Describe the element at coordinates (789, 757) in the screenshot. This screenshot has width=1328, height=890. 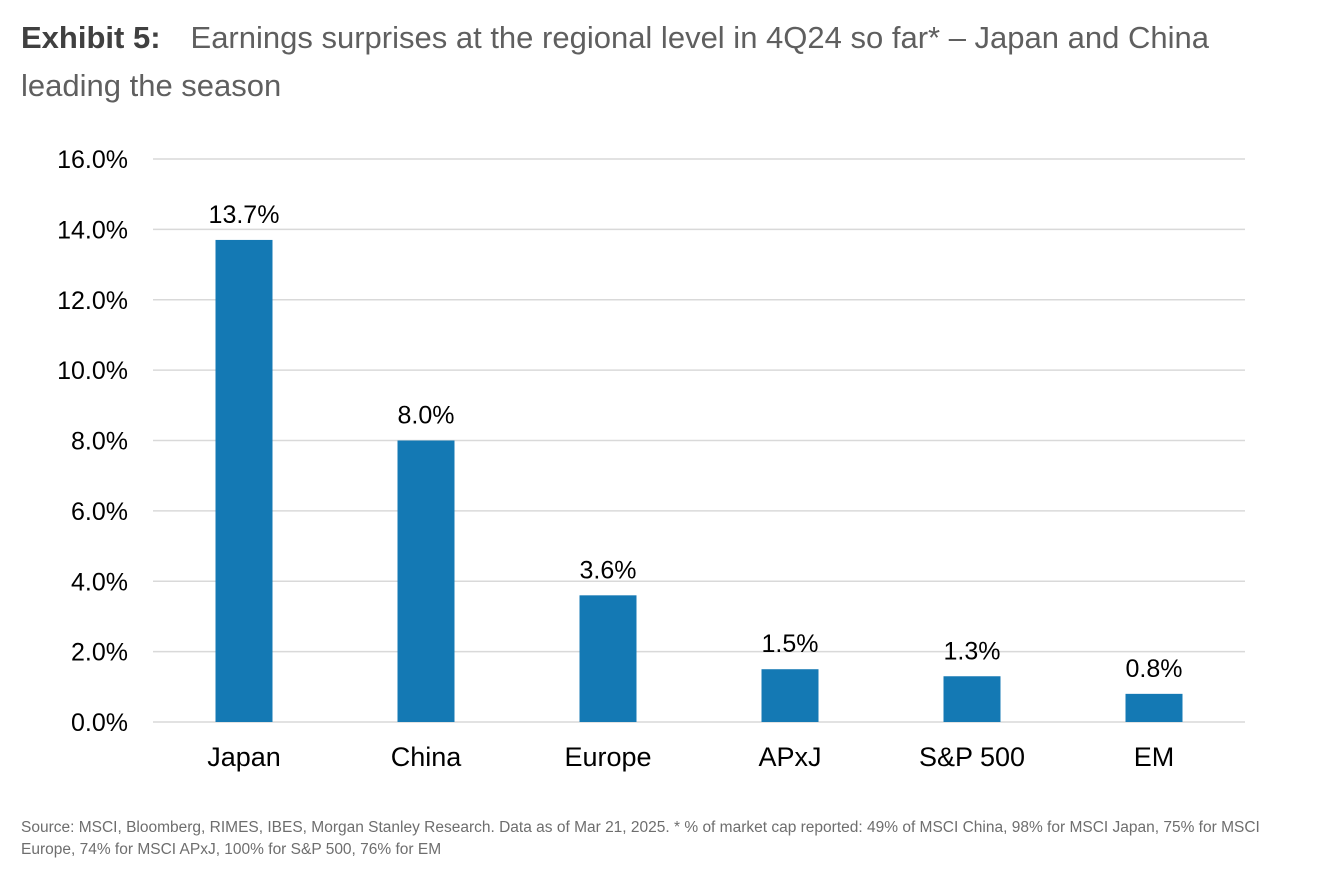
I see `x-category-label: APxJ` at that location.